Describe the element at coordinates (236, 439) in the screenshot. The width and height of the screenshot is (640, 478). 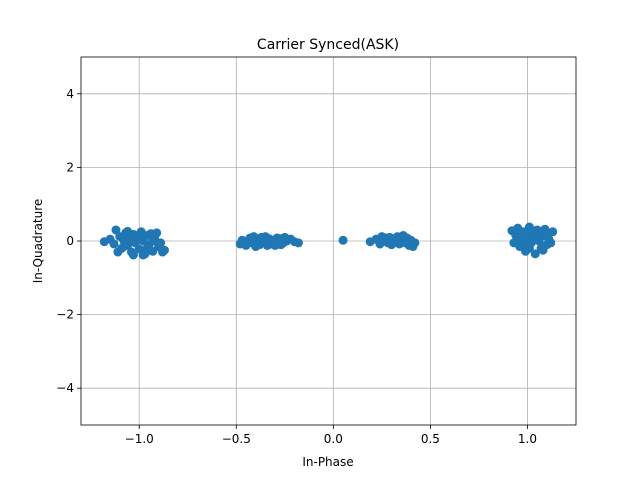
I see `x-tick-label: −0.5` at that location.